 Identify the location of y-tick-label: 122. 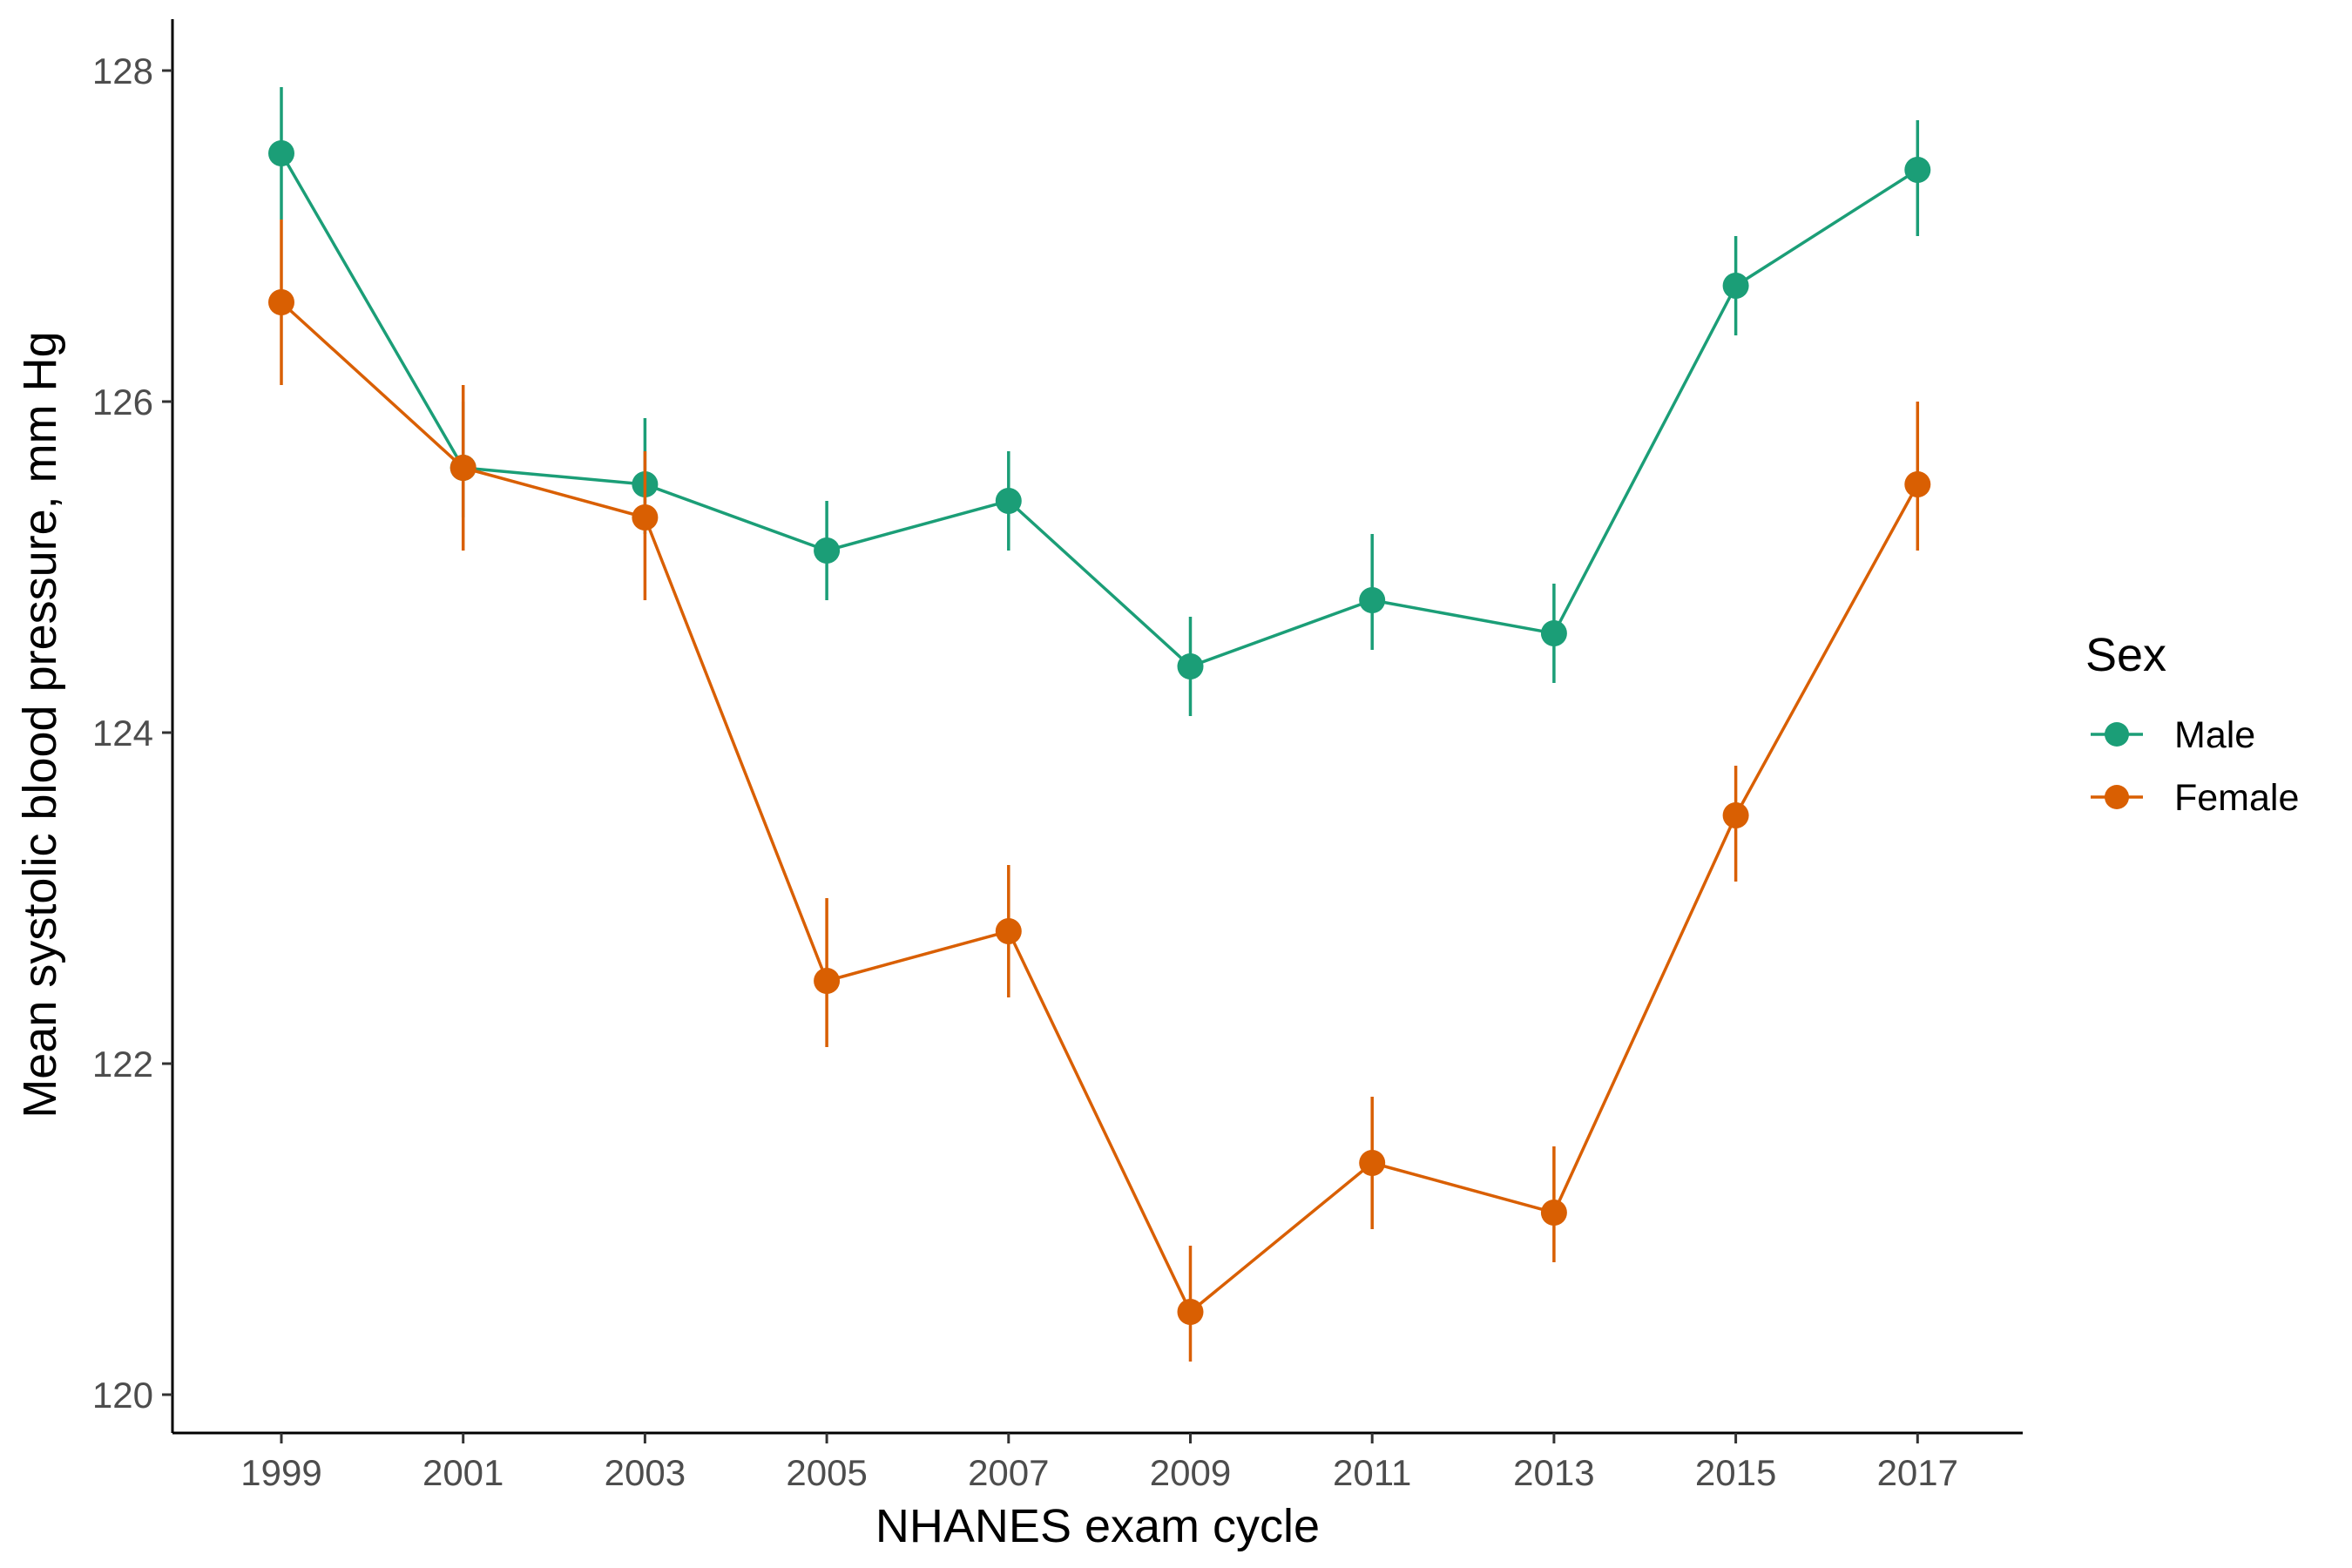
(122, 1064).